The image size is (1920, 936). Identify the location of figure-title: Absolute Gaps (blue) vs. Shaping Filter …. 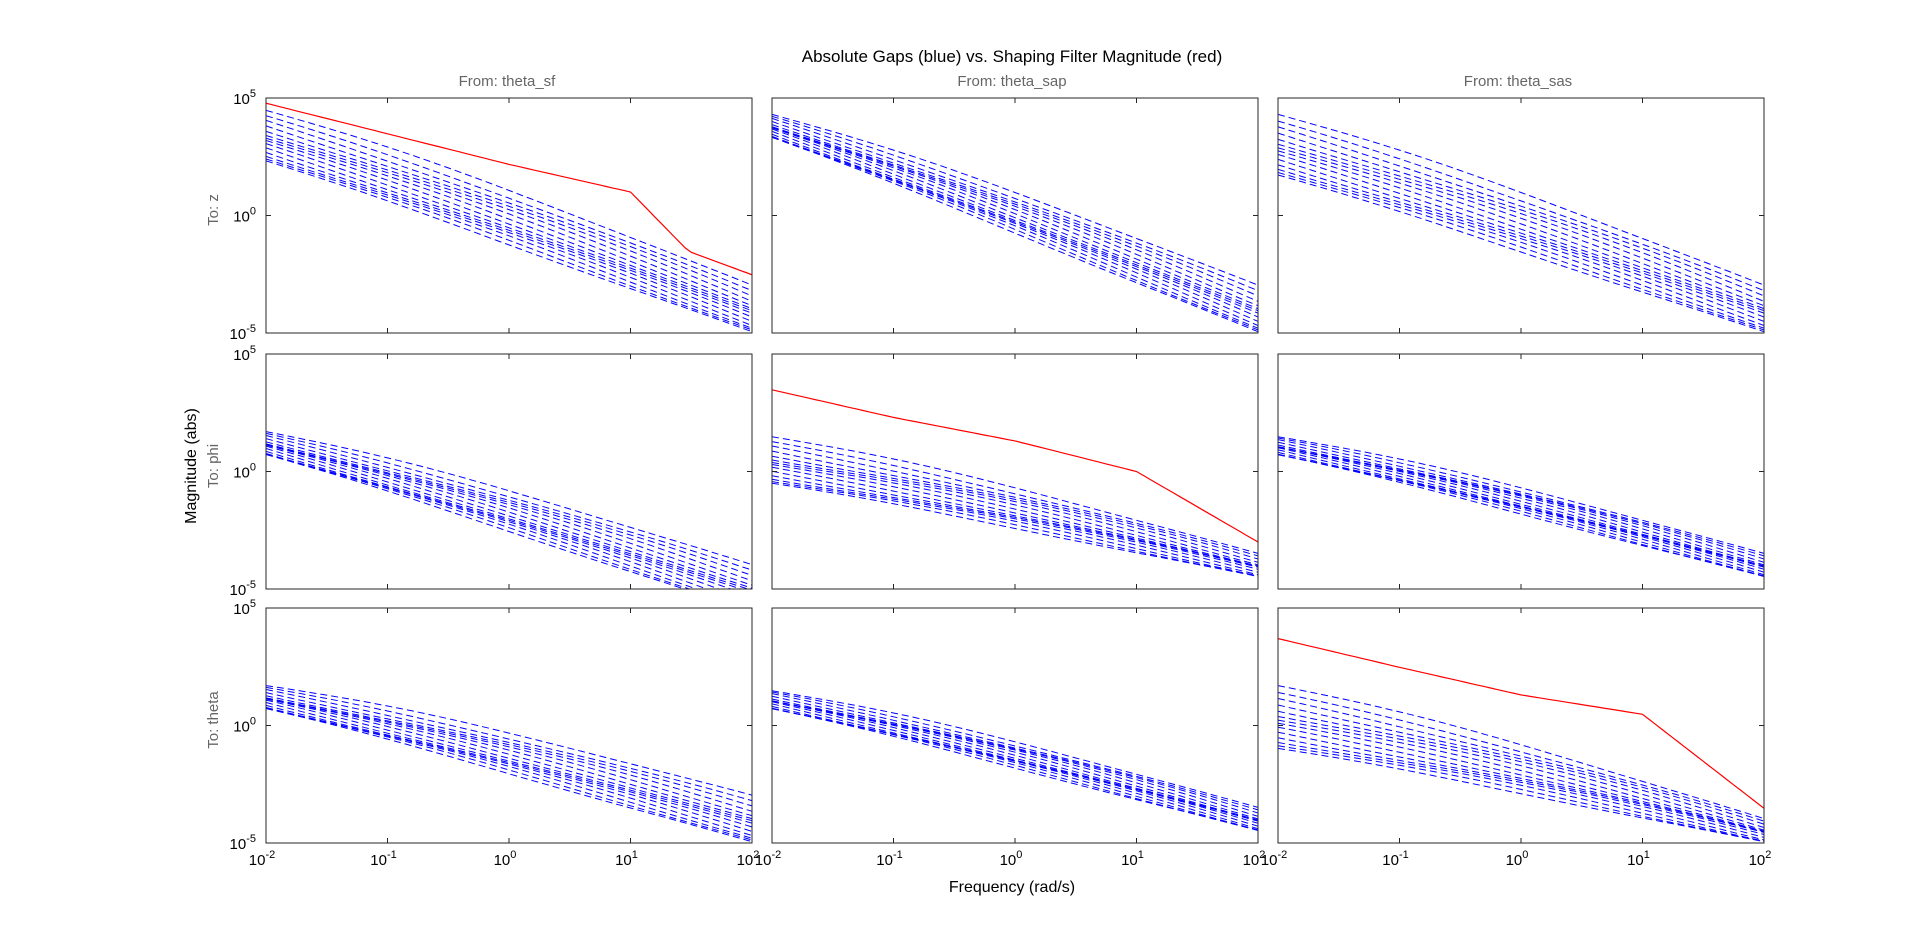
(1012, 56).